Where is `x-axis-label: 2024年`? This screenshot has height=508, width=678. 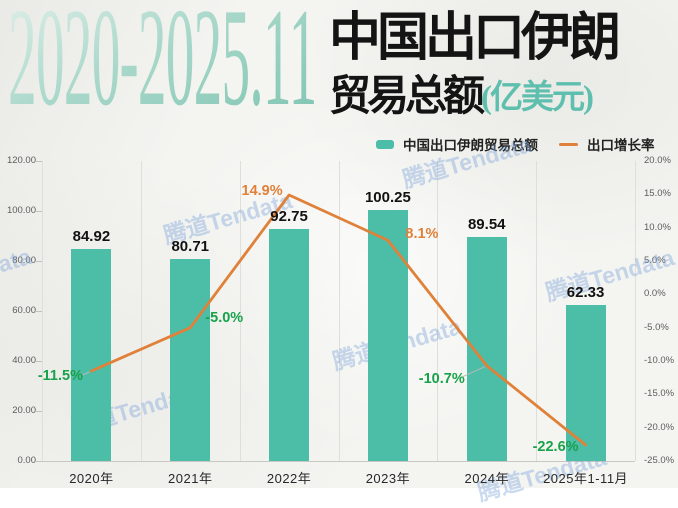
x-axis-label: 2024年 is located at coordinates (486, 478).